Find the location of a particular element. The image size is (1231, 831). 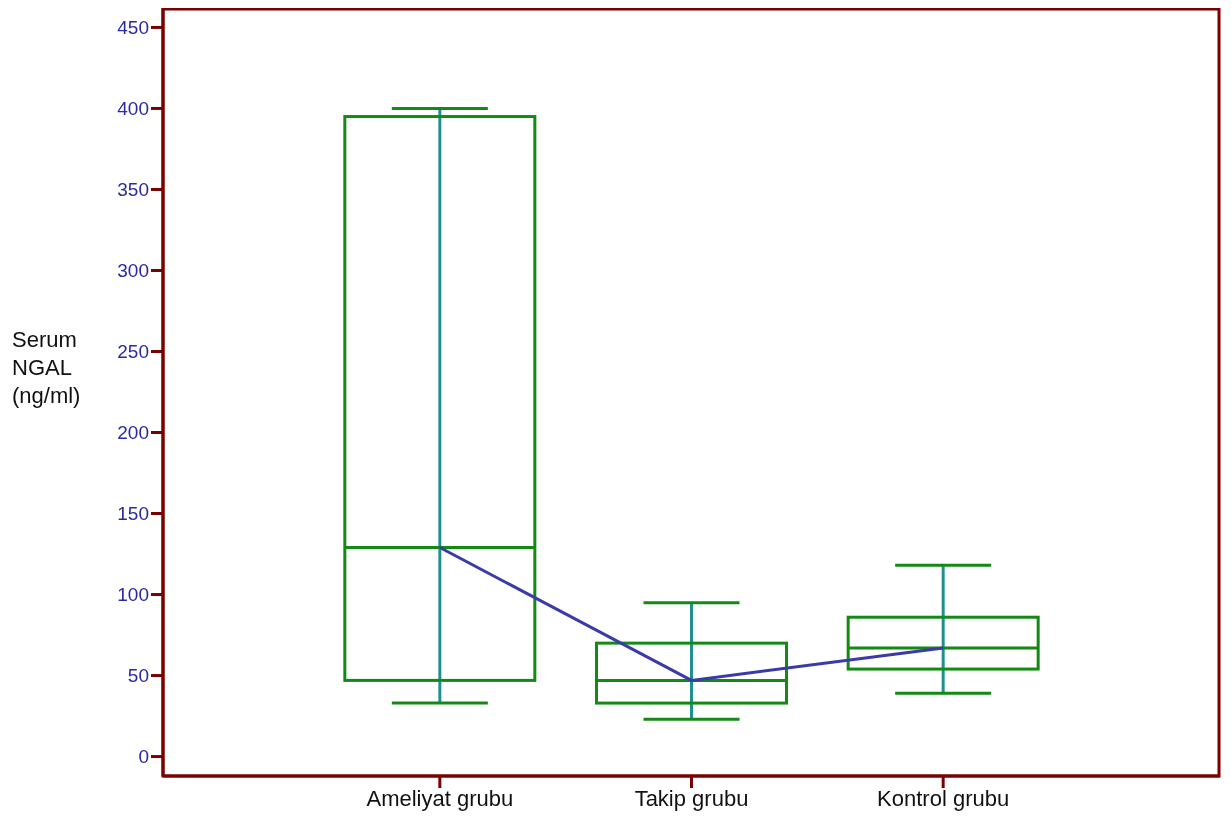

y-tick-label: 100 is located at coordinates (133, 595).